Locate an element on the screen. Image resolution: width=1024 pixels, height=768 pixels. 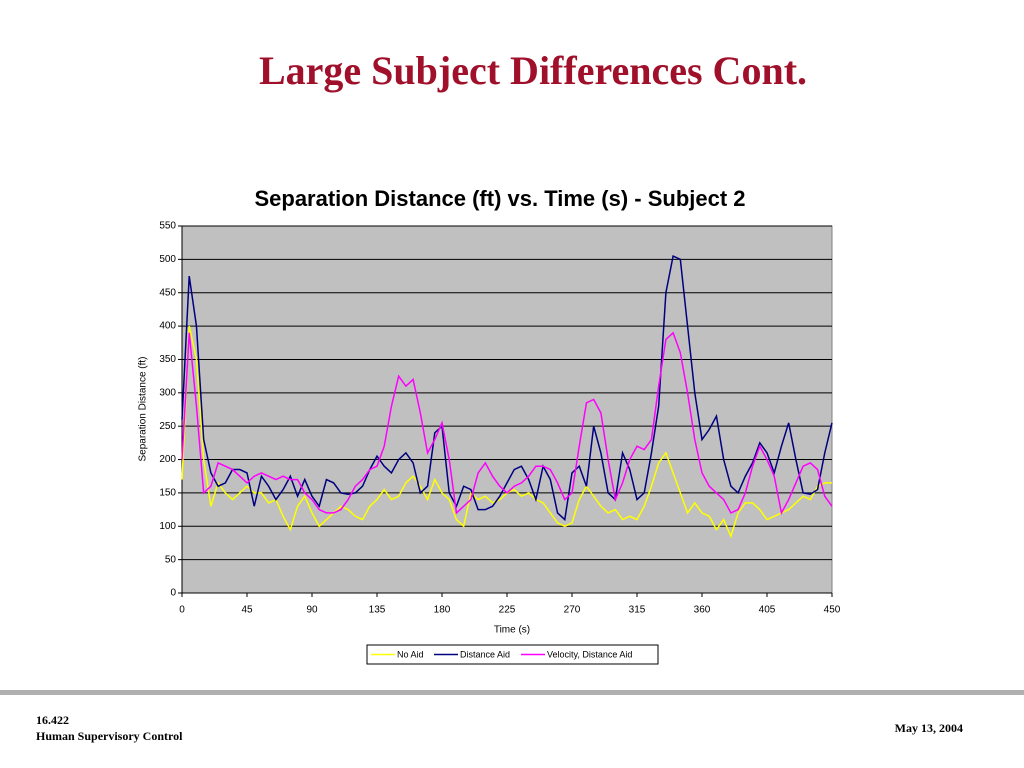
legend-label: Velocity, Distance Aid is located at coordinates (589, 654).